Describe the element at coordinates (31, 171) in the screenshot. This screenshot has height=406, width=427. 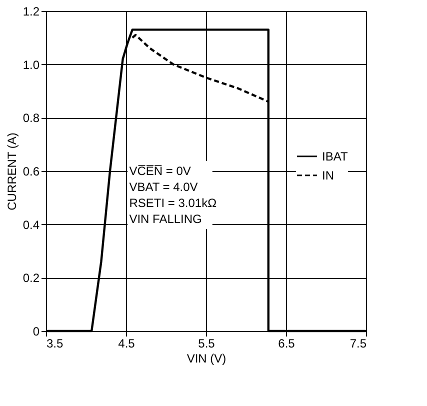
I see `y-tick-label: 0.6` at that location.